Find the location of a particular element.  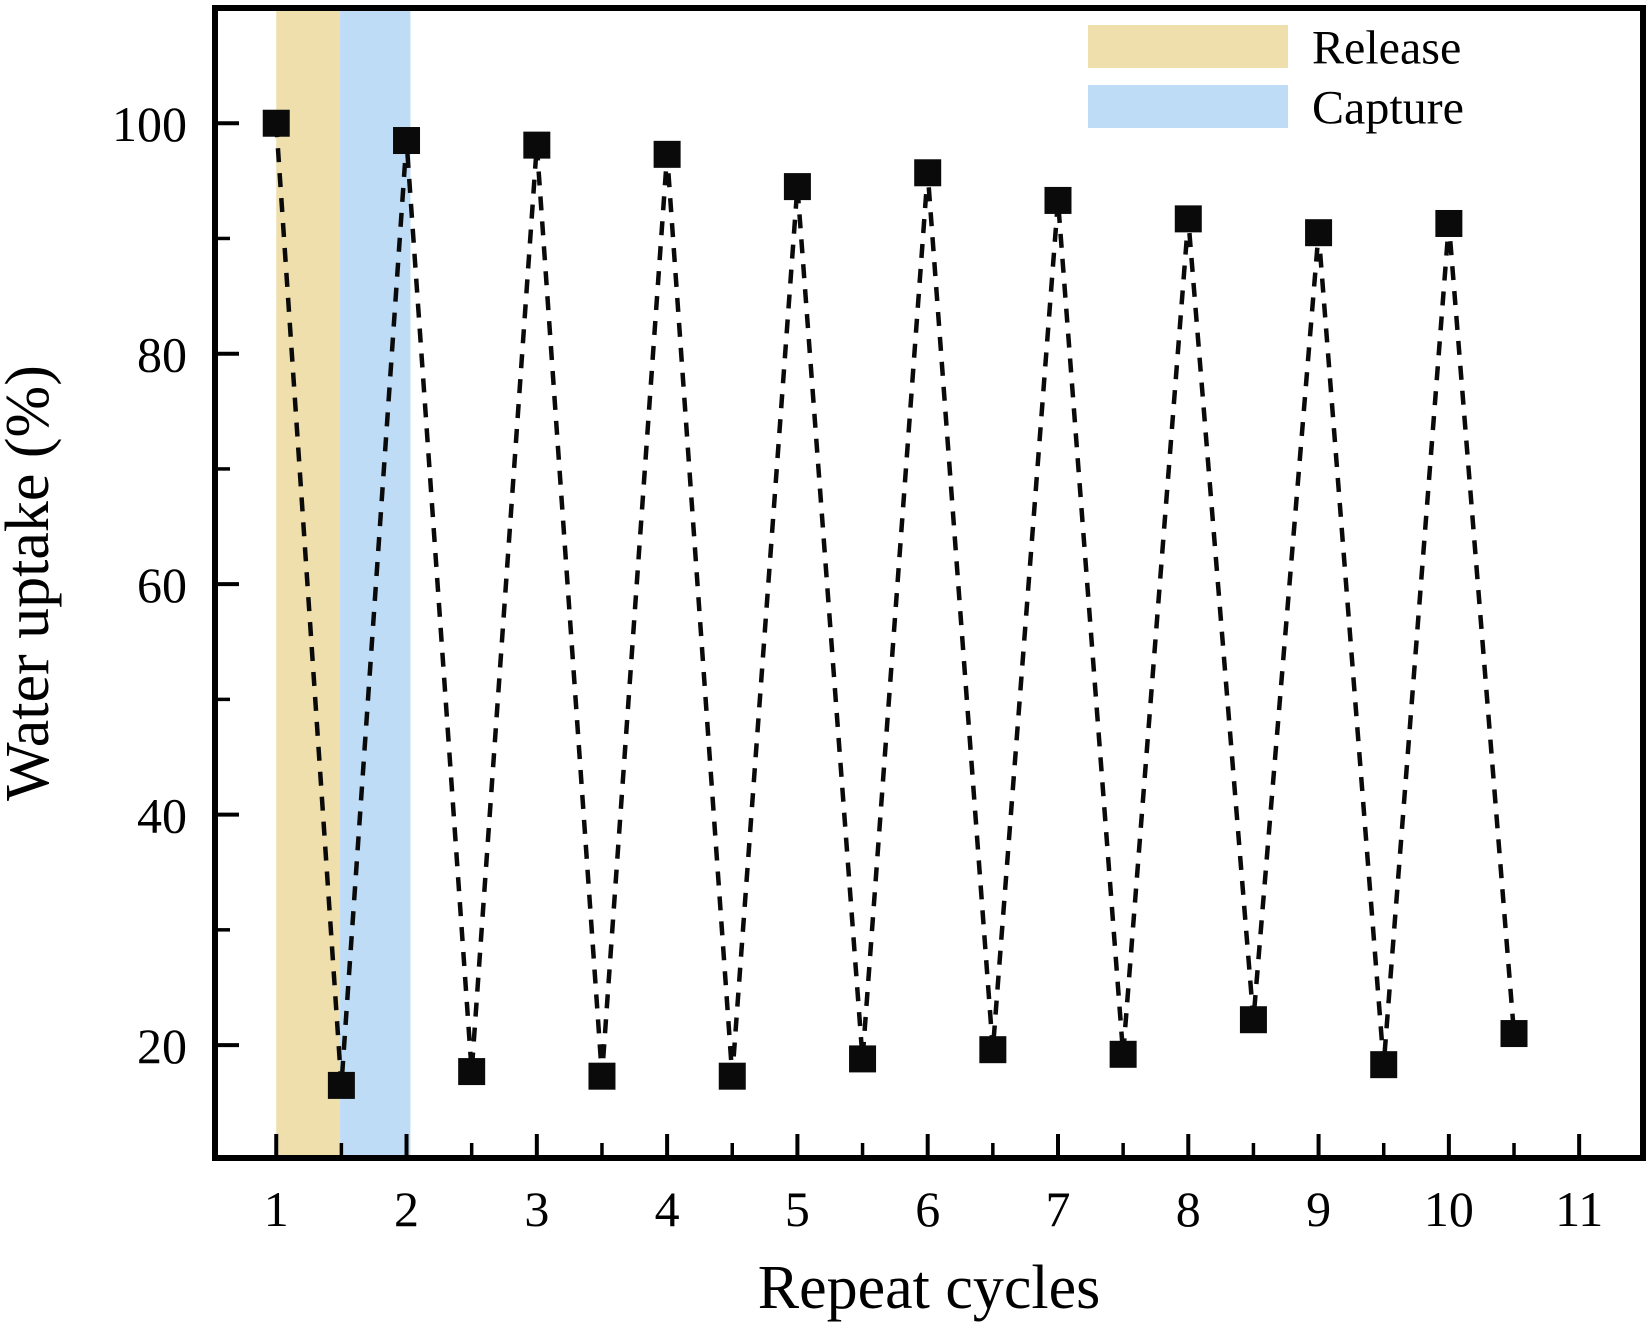

y-tick-label: 60 is located at coordinates (162, 585).